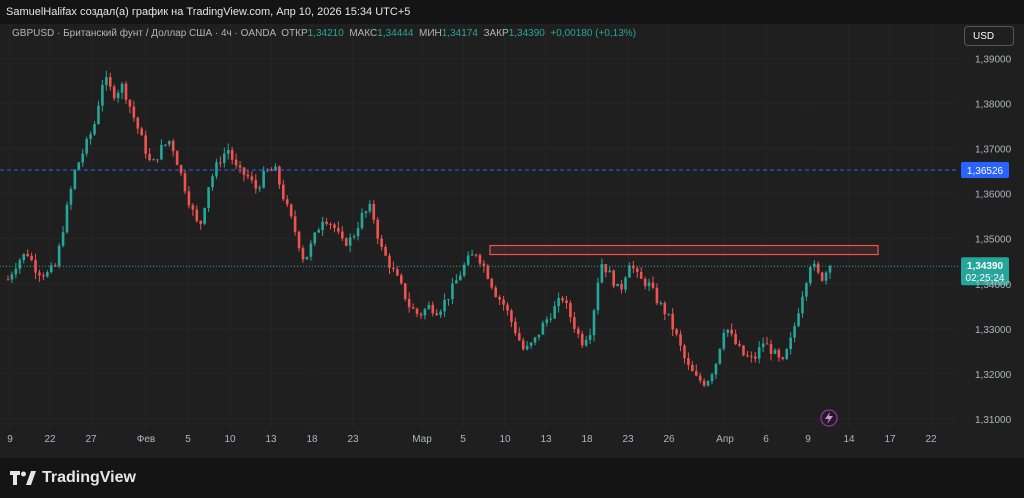 The width and height of the screenshot is (1024, 498). What do you see at coordinates (146, 439) in the screenshot?
I see `x-tick-label: Фев` at bounding box center [146, 439].